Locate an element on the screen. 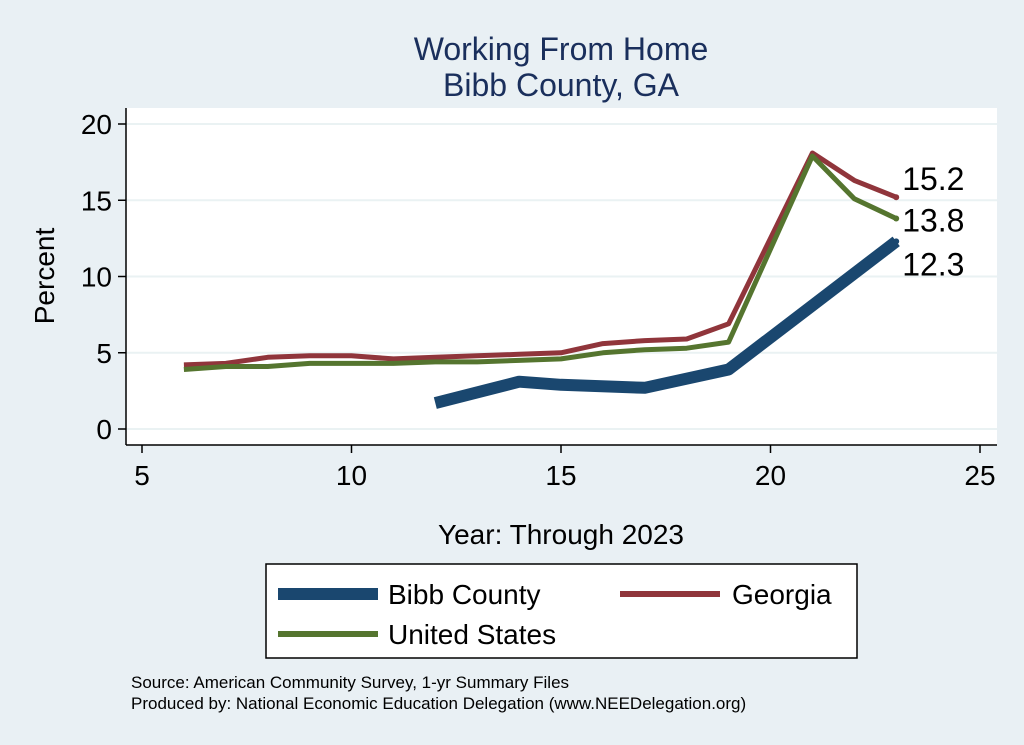  y-tick-label-0: 0 is located at coordinates (104, 429).